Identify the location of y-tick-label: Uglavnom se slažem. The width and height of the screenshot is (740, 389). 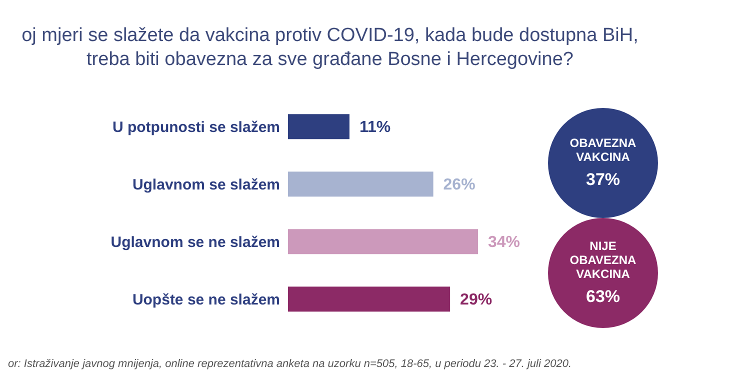
(206, 185).